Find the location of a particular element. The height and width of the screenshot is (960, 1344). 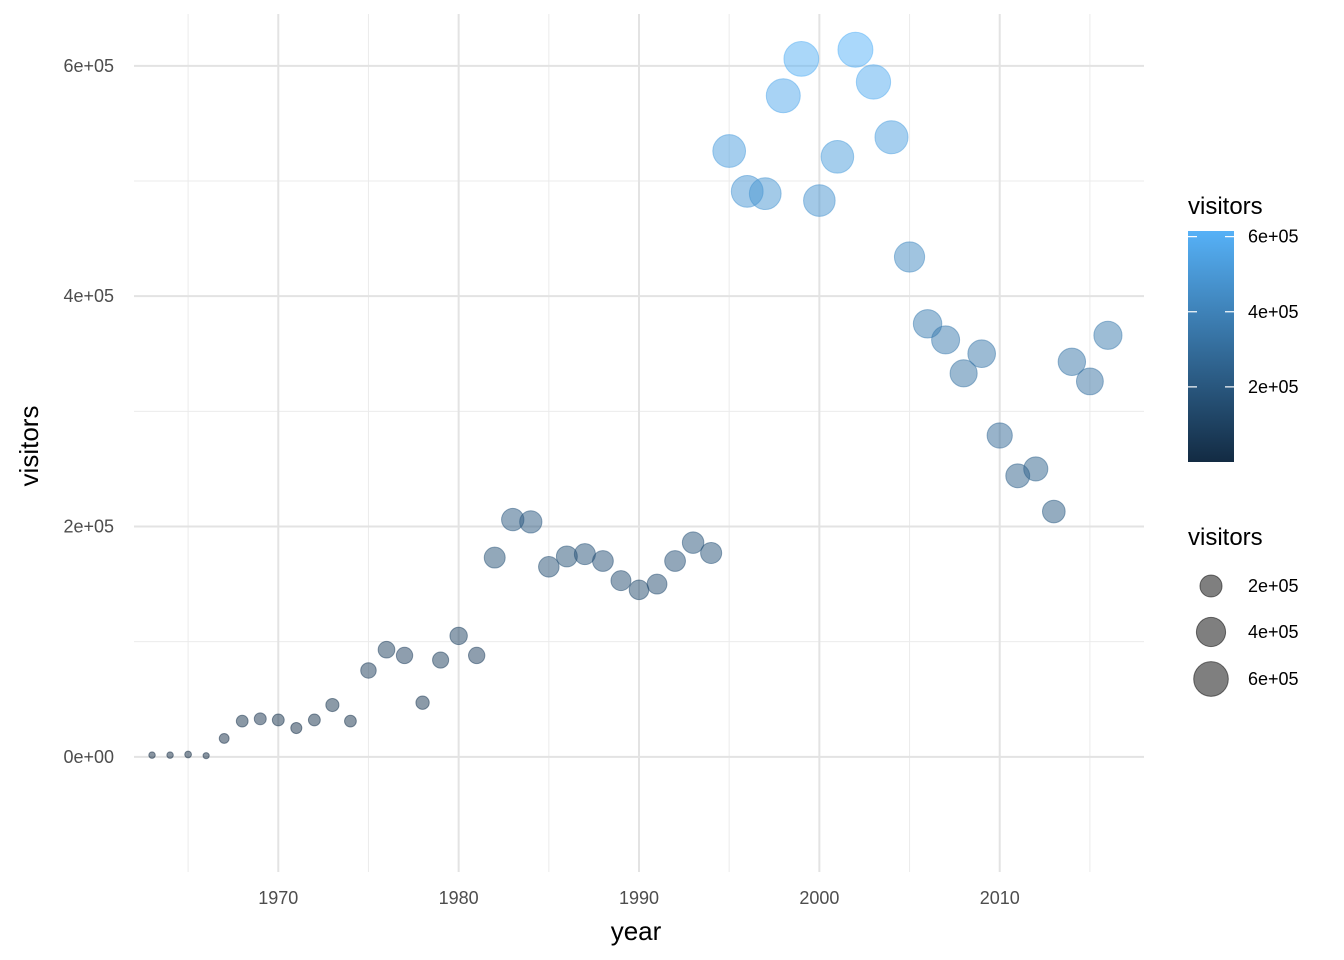

size-legend-label: 2e+05 is located at coordinates (1273, 586).